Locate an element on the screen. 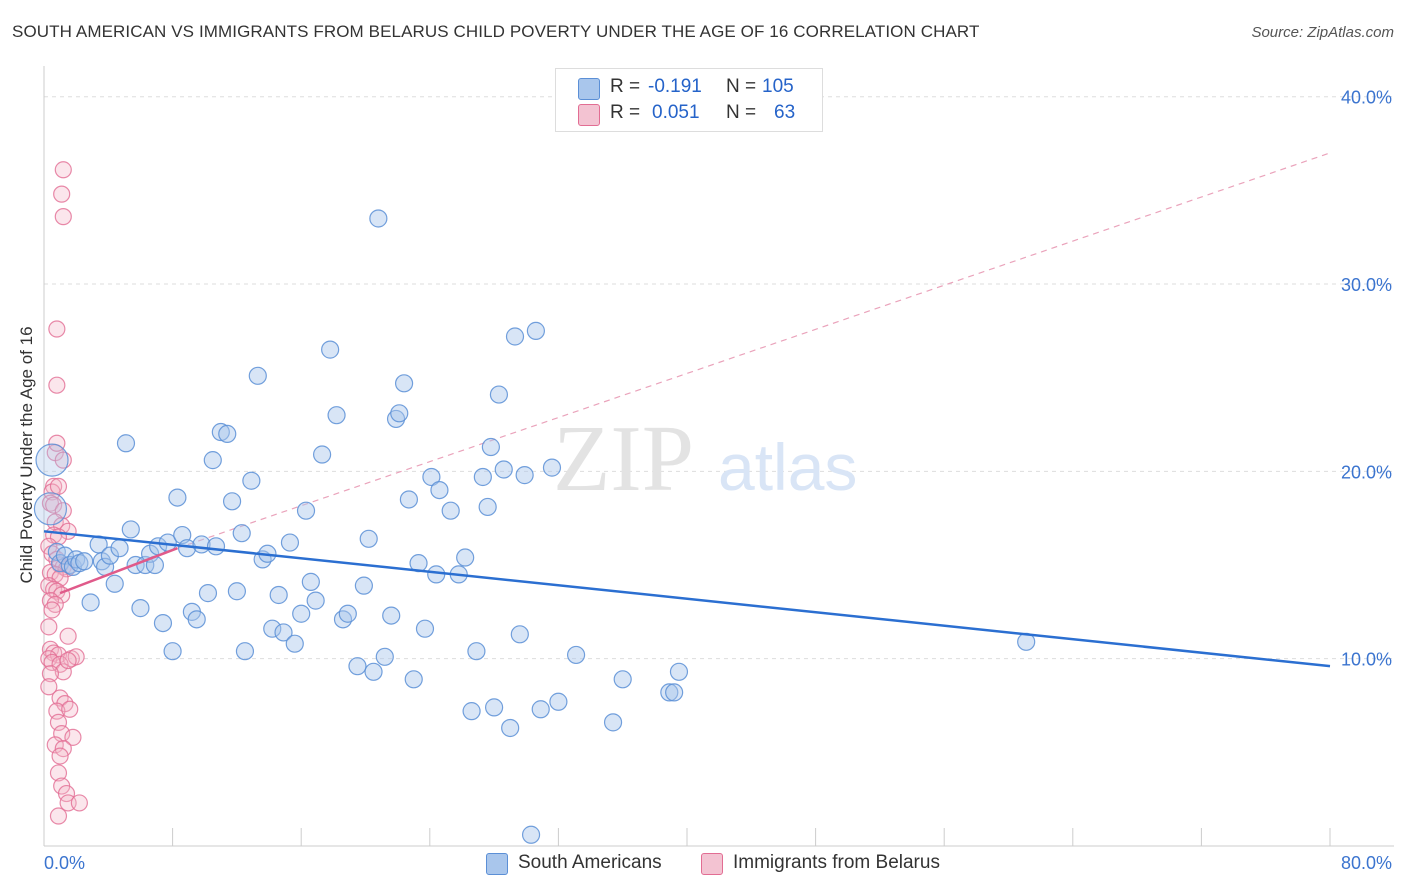  x-tick-label: 80.0% is located at coordinates (1366, 863).